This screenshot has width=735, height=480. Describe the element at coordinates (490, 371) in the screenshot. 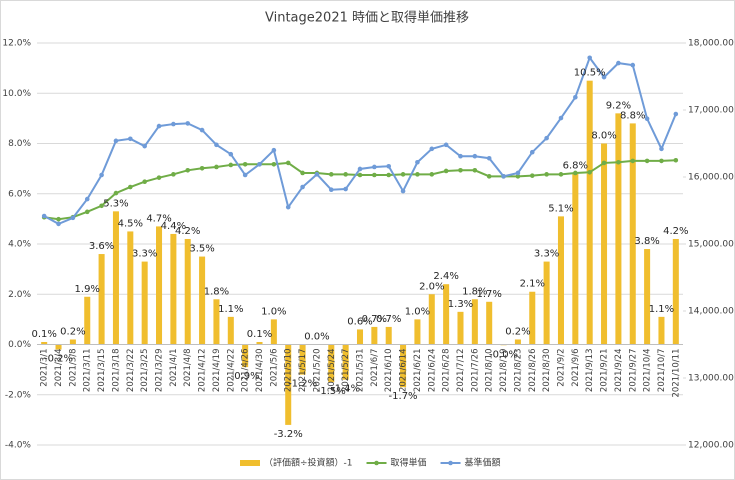

I see `x-tick-label: 2021/8/10` at that location.